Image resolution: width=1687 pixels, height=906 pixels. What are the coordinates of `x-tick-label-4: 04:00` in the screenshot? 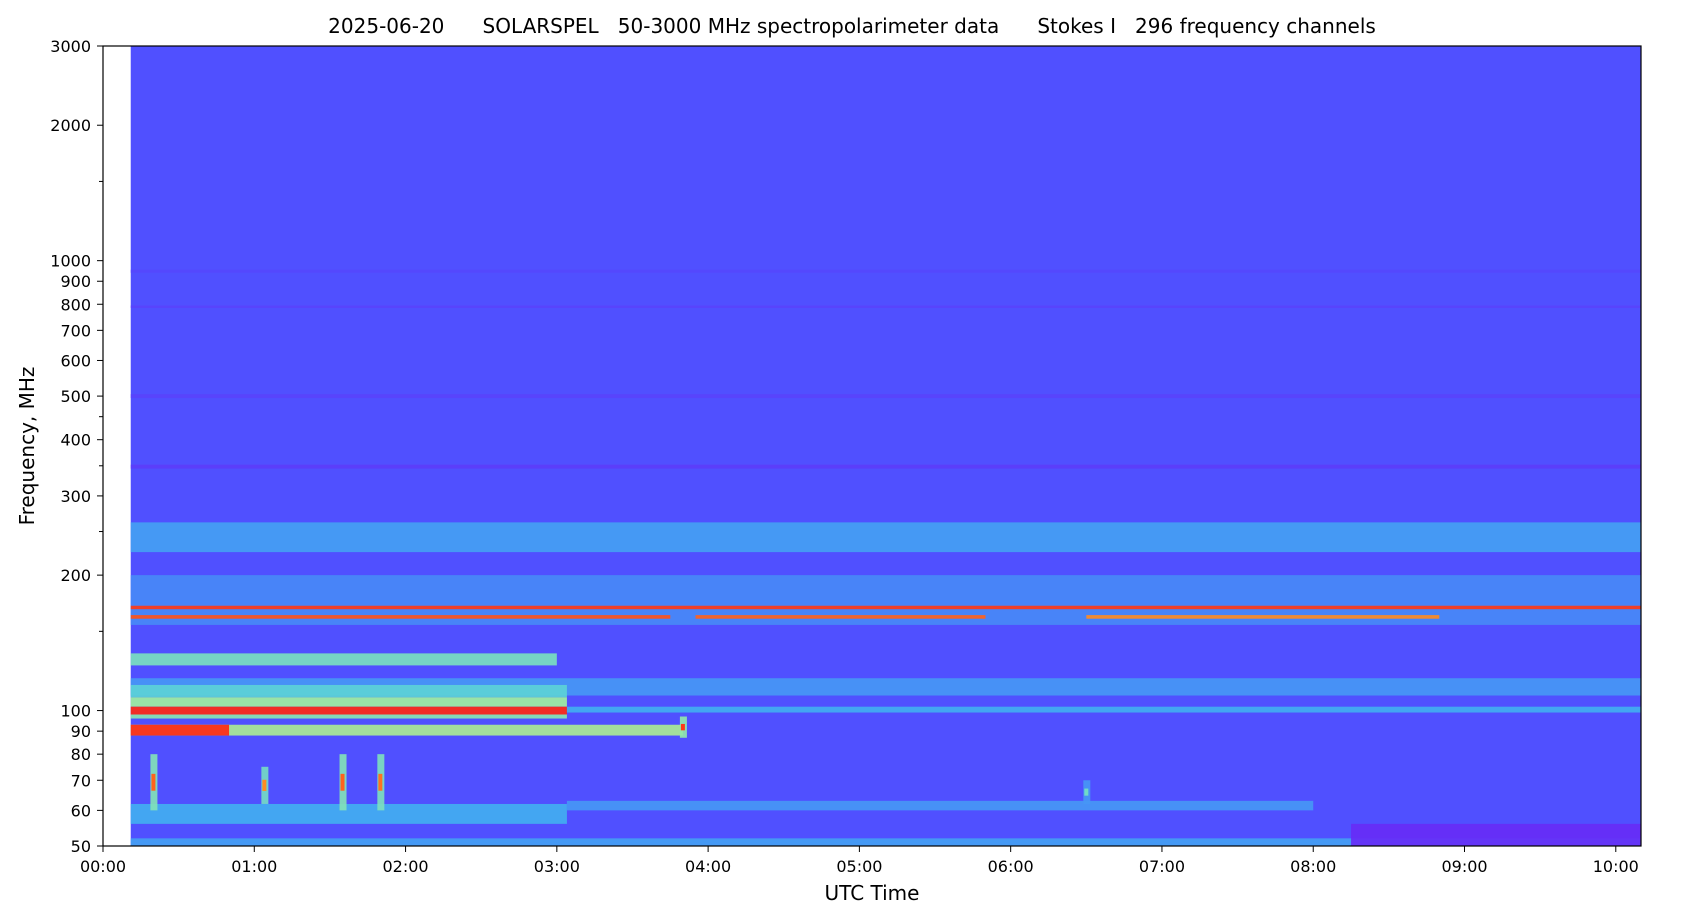 It's located at (708, 866).